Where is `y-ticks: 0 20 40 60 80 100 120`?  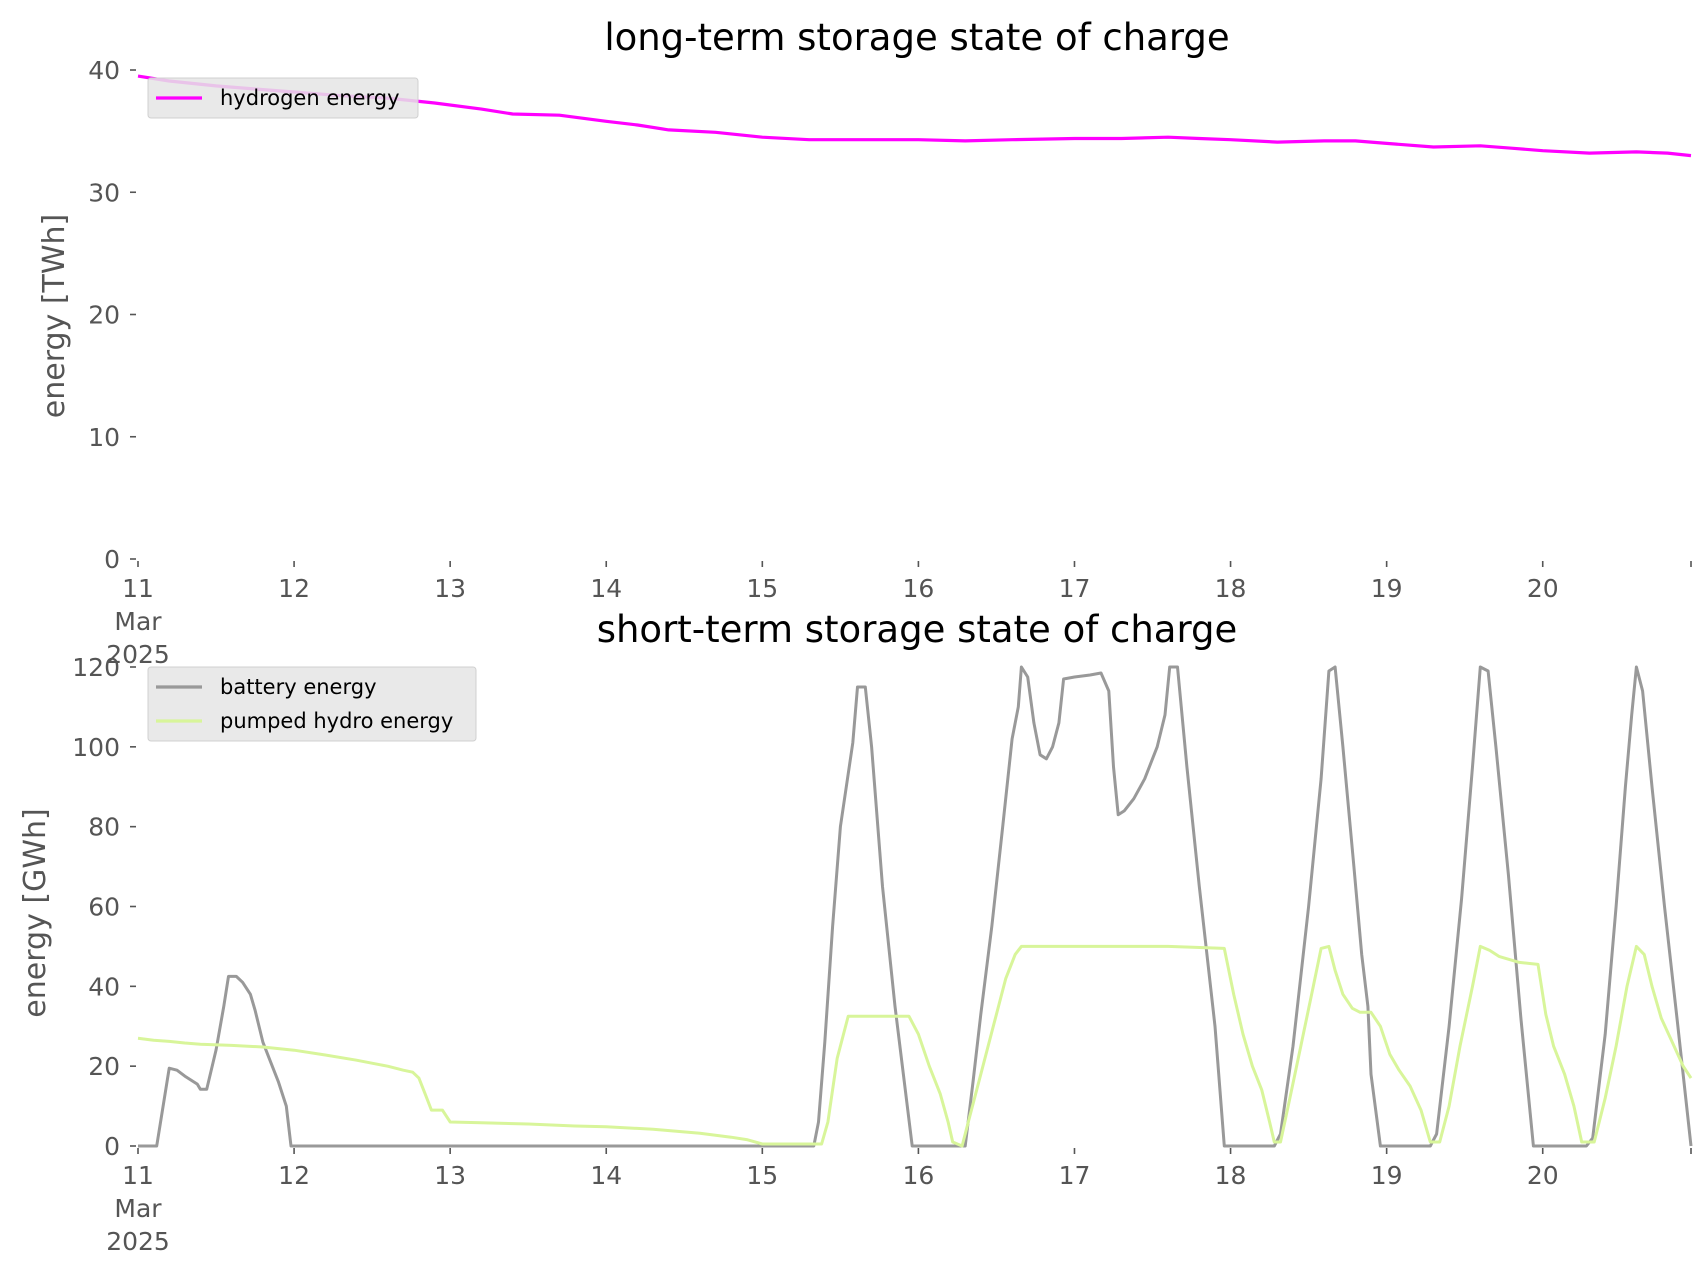 y-ticks: 0 20 40 60 80 100 120 is located at coordinates (104, 907).